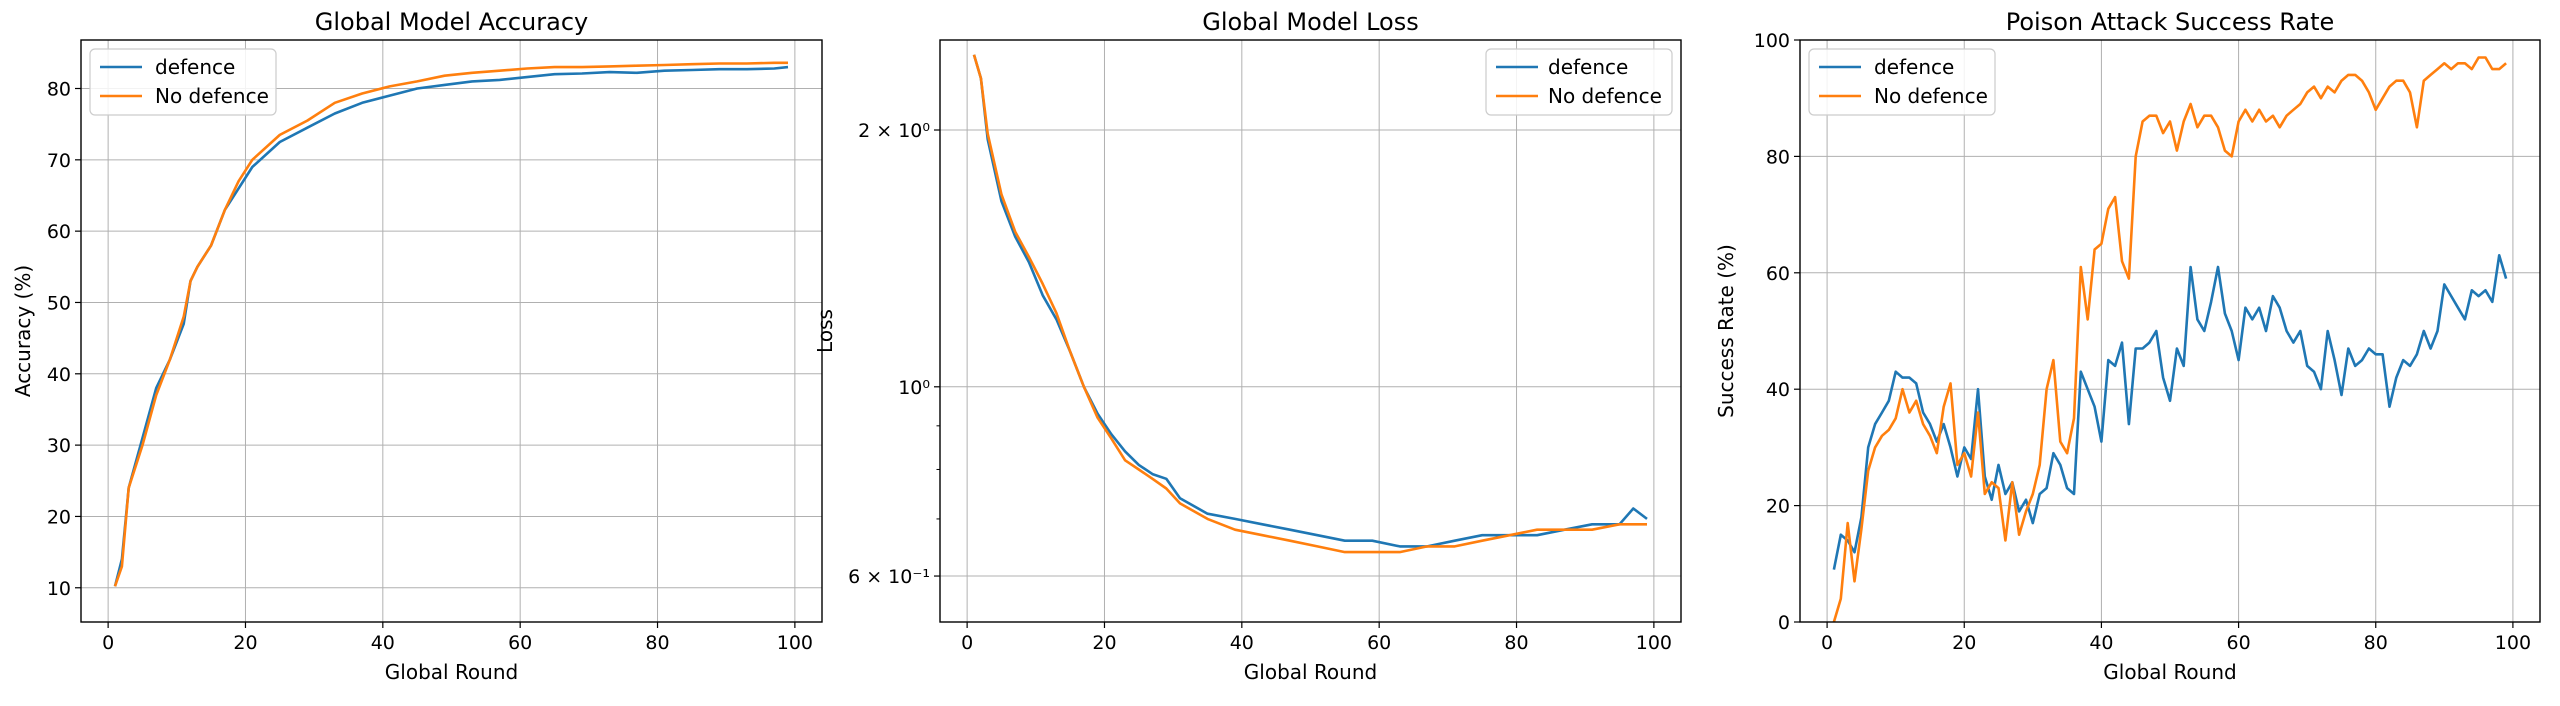 This screenshot has height=706, width=2560. Describe the element at coordinates (1772, 41) in the screenshot. I see `y-tick-label: 100` at that location.